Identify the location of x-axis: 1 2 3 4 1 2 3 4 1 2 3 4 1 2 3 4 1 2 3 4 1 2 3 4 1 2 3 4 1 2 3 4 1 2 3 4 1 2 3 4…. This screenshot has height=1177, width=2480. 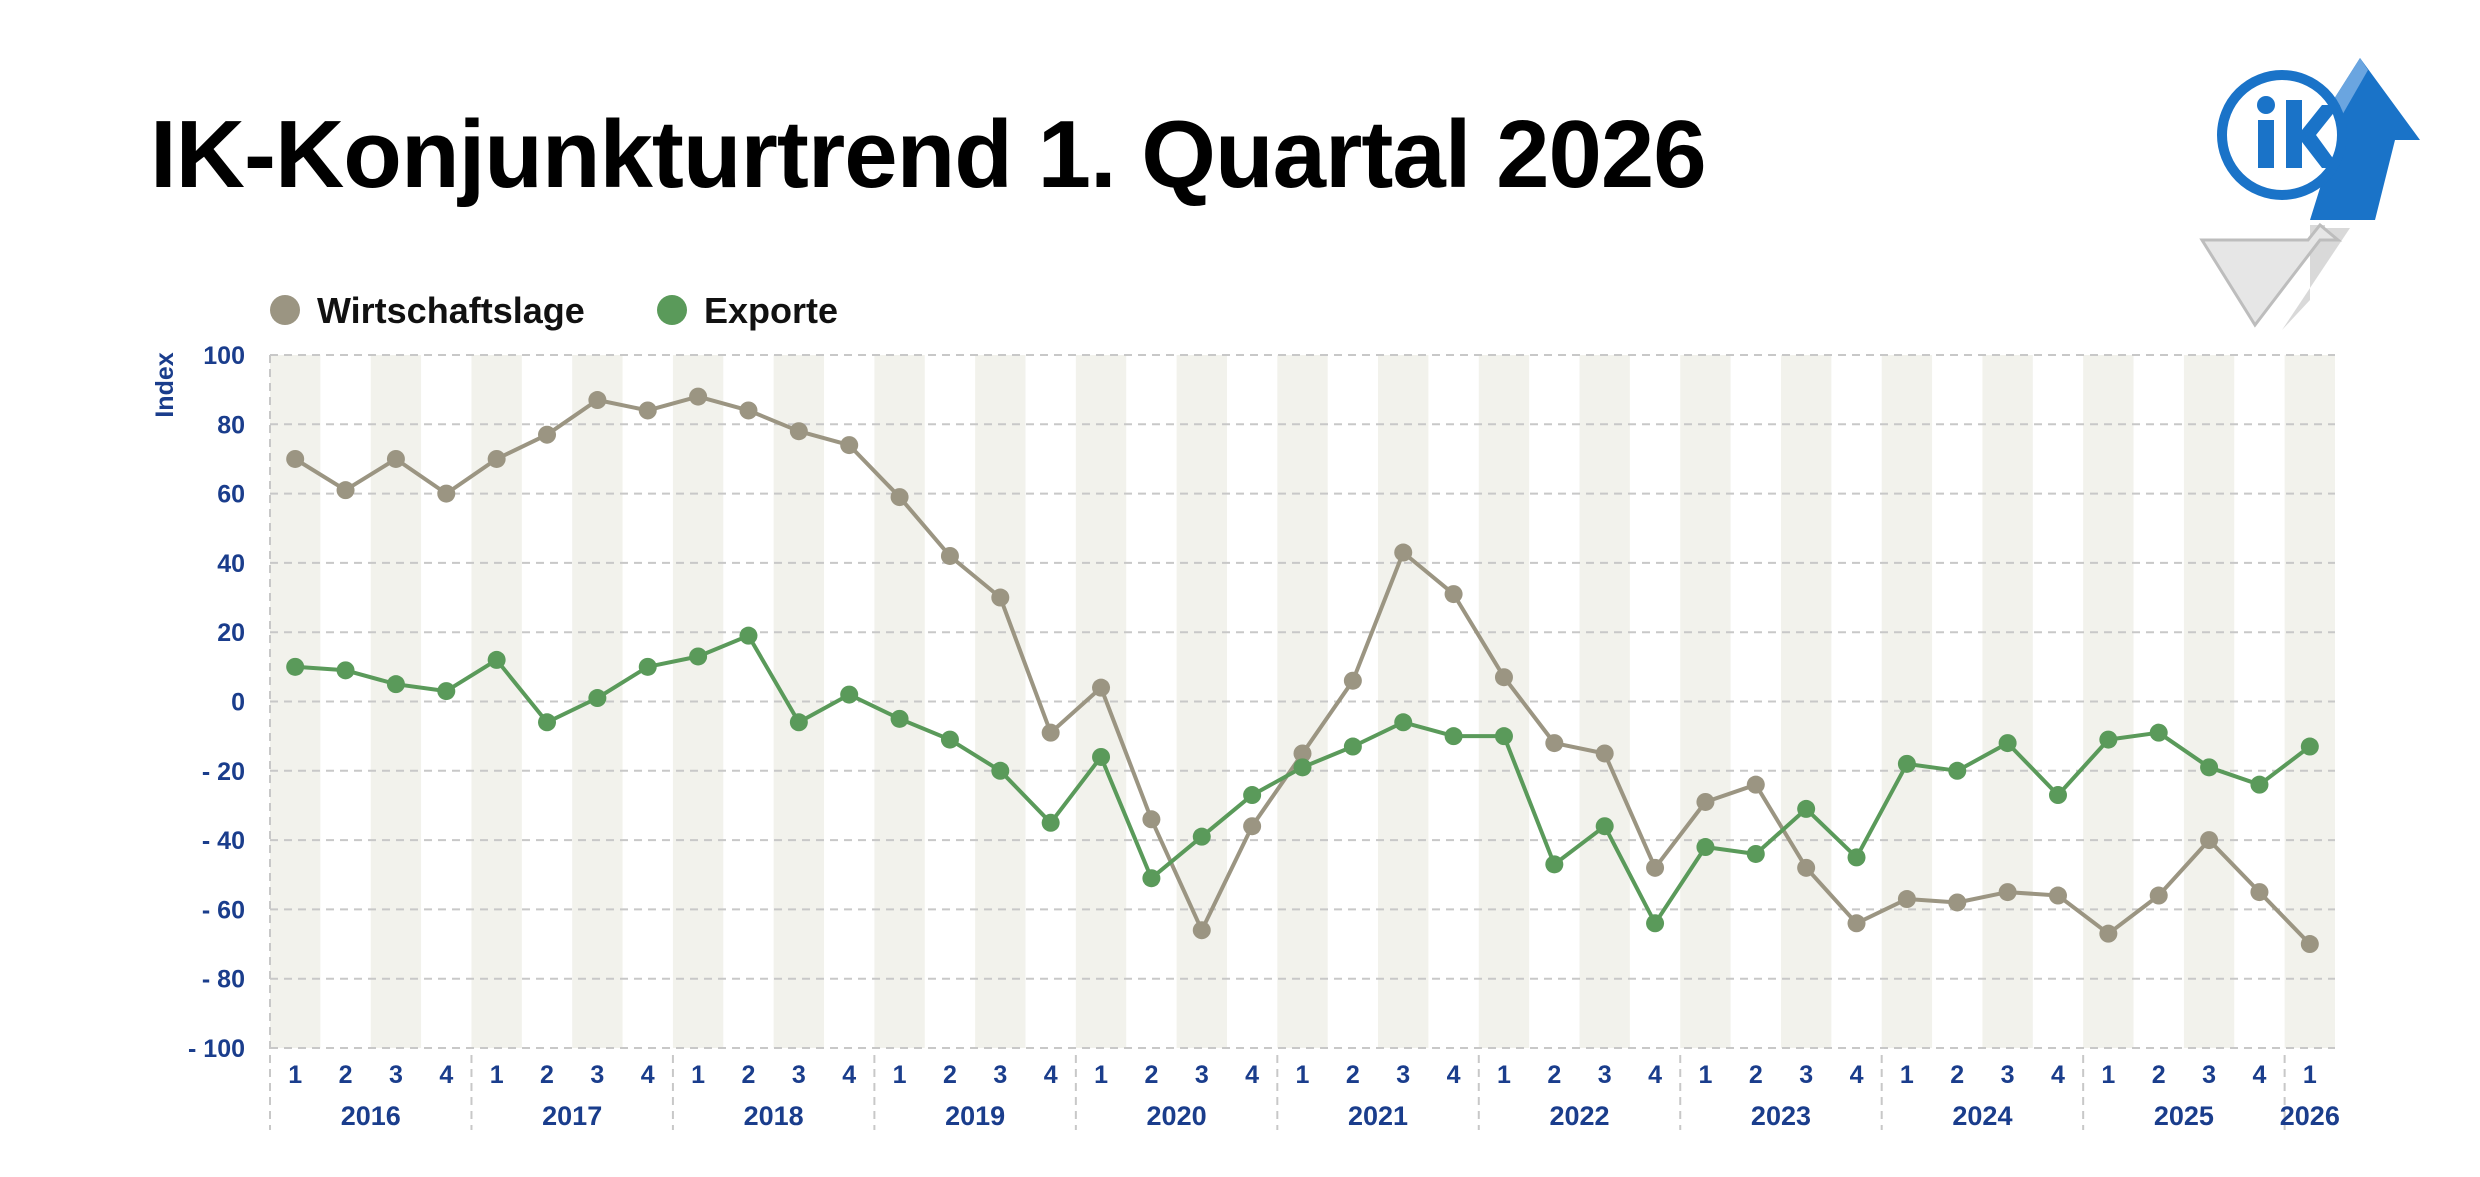
(1314, 1096).